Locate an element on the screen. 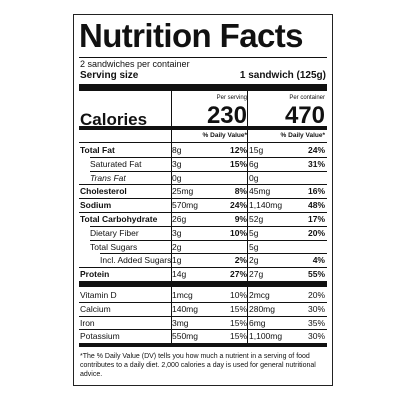  amount: 25mg is located at coordinates (183, 191).